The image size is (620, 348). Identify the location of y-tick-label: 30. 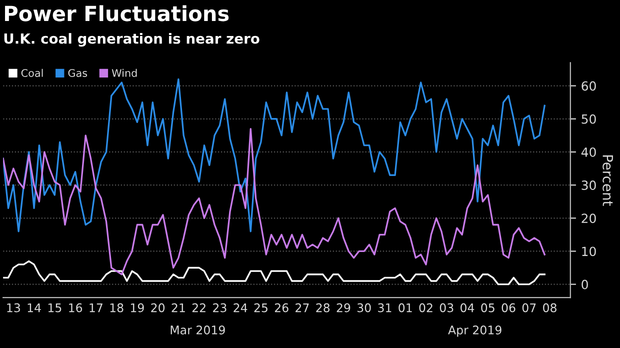
(589, 185).